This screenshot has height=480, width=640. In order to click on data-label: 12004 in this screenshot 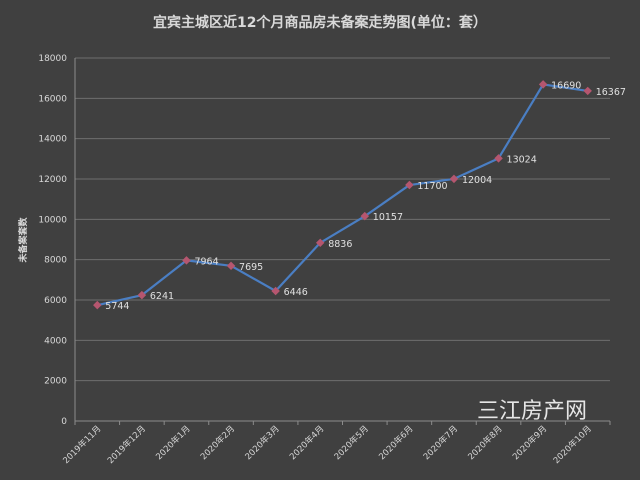, I will do `click(477, 180)`.